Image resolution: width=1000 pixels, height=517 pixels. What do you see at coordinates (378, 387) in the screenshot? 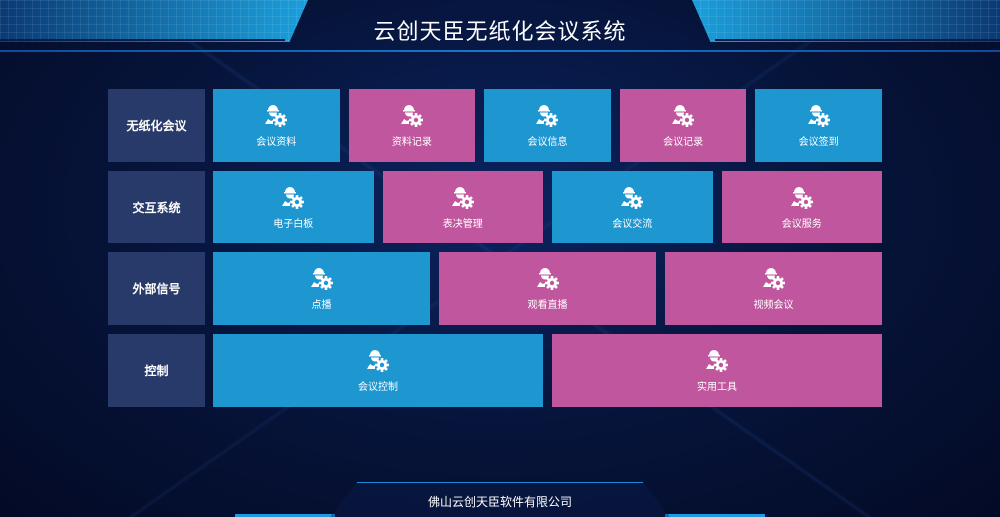
I see `tile-label: 会议控制` at bounding box center [378, 387].